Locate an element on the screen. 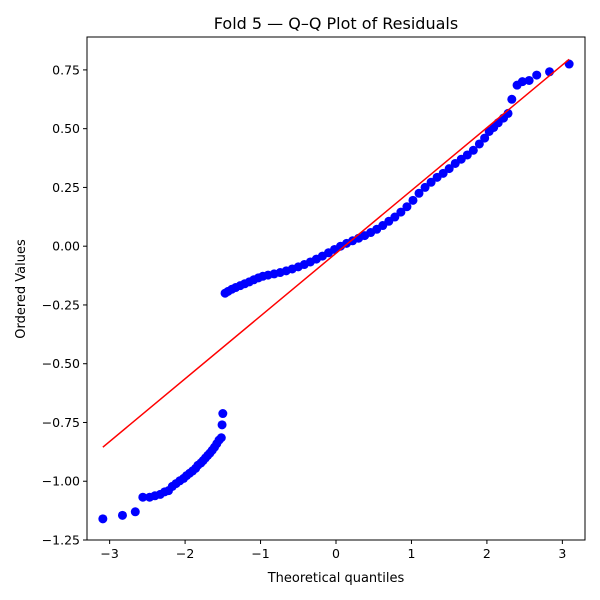 The height and width of the screenshot is (600, 600). x-axis-label: Theoretical quantiles is located at coordinates (336, 578).